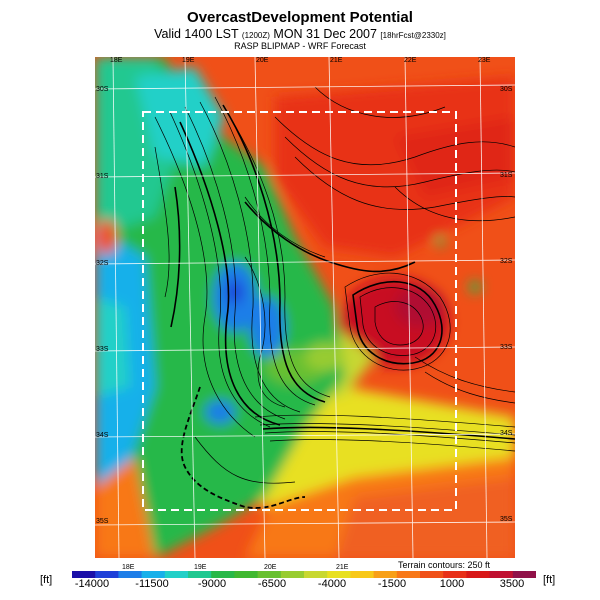 The height and width of the screenshot is (600, 600). I want to click on valid-utc: (1200Z), so click(255, 35).